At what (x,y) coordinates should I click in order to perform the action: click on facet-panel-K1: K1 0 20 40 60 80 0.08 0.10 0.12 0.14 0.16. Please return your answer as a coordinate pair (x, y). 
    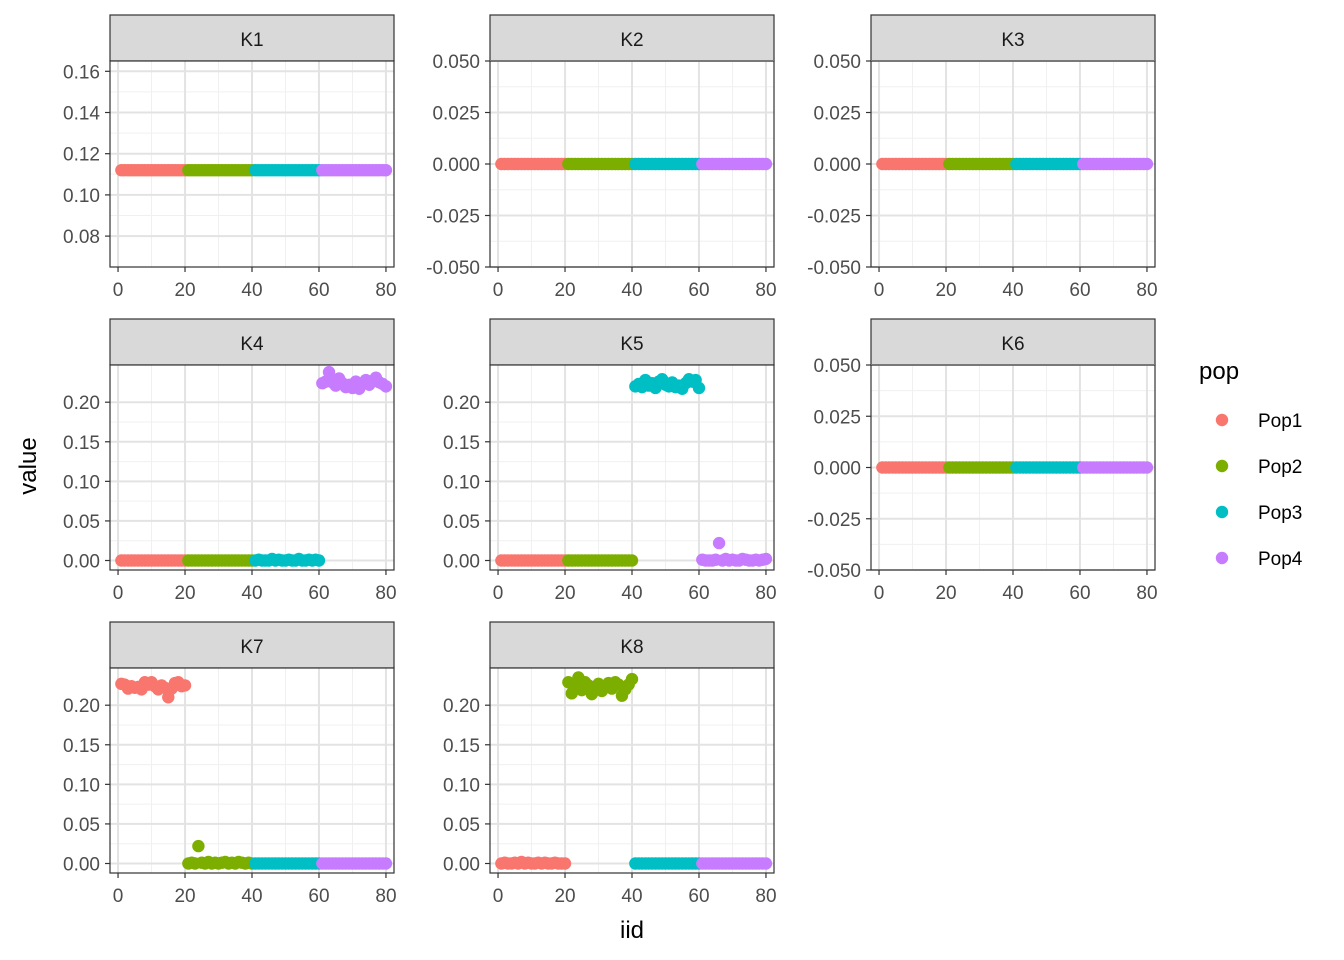
    Looking at the image, I should click on (230, 157).